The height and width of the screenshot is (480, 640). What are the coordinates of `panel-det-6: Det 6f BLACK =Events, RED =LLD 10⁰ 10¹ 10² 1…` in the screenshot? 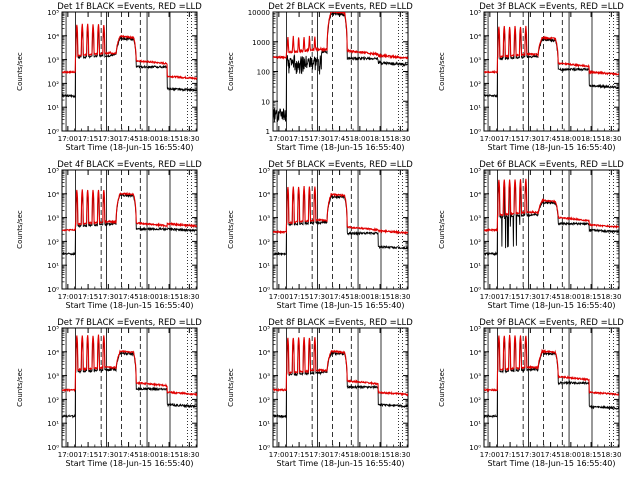 It's located at (531, 235).